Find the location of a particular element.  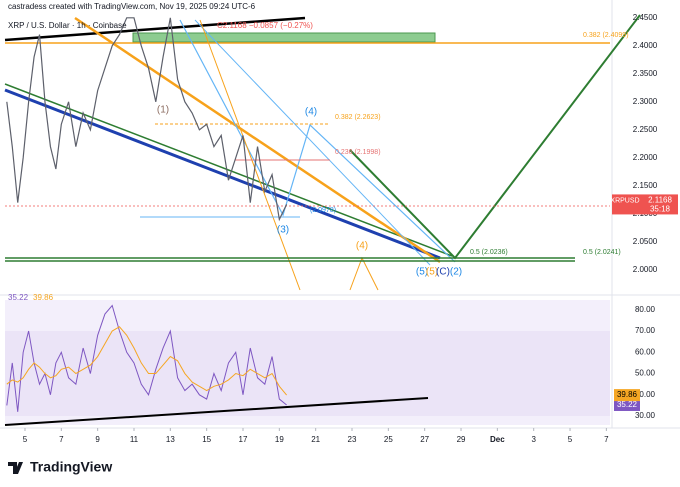

y-tick-label: 2.3000 is located at coordinates (645, 101).